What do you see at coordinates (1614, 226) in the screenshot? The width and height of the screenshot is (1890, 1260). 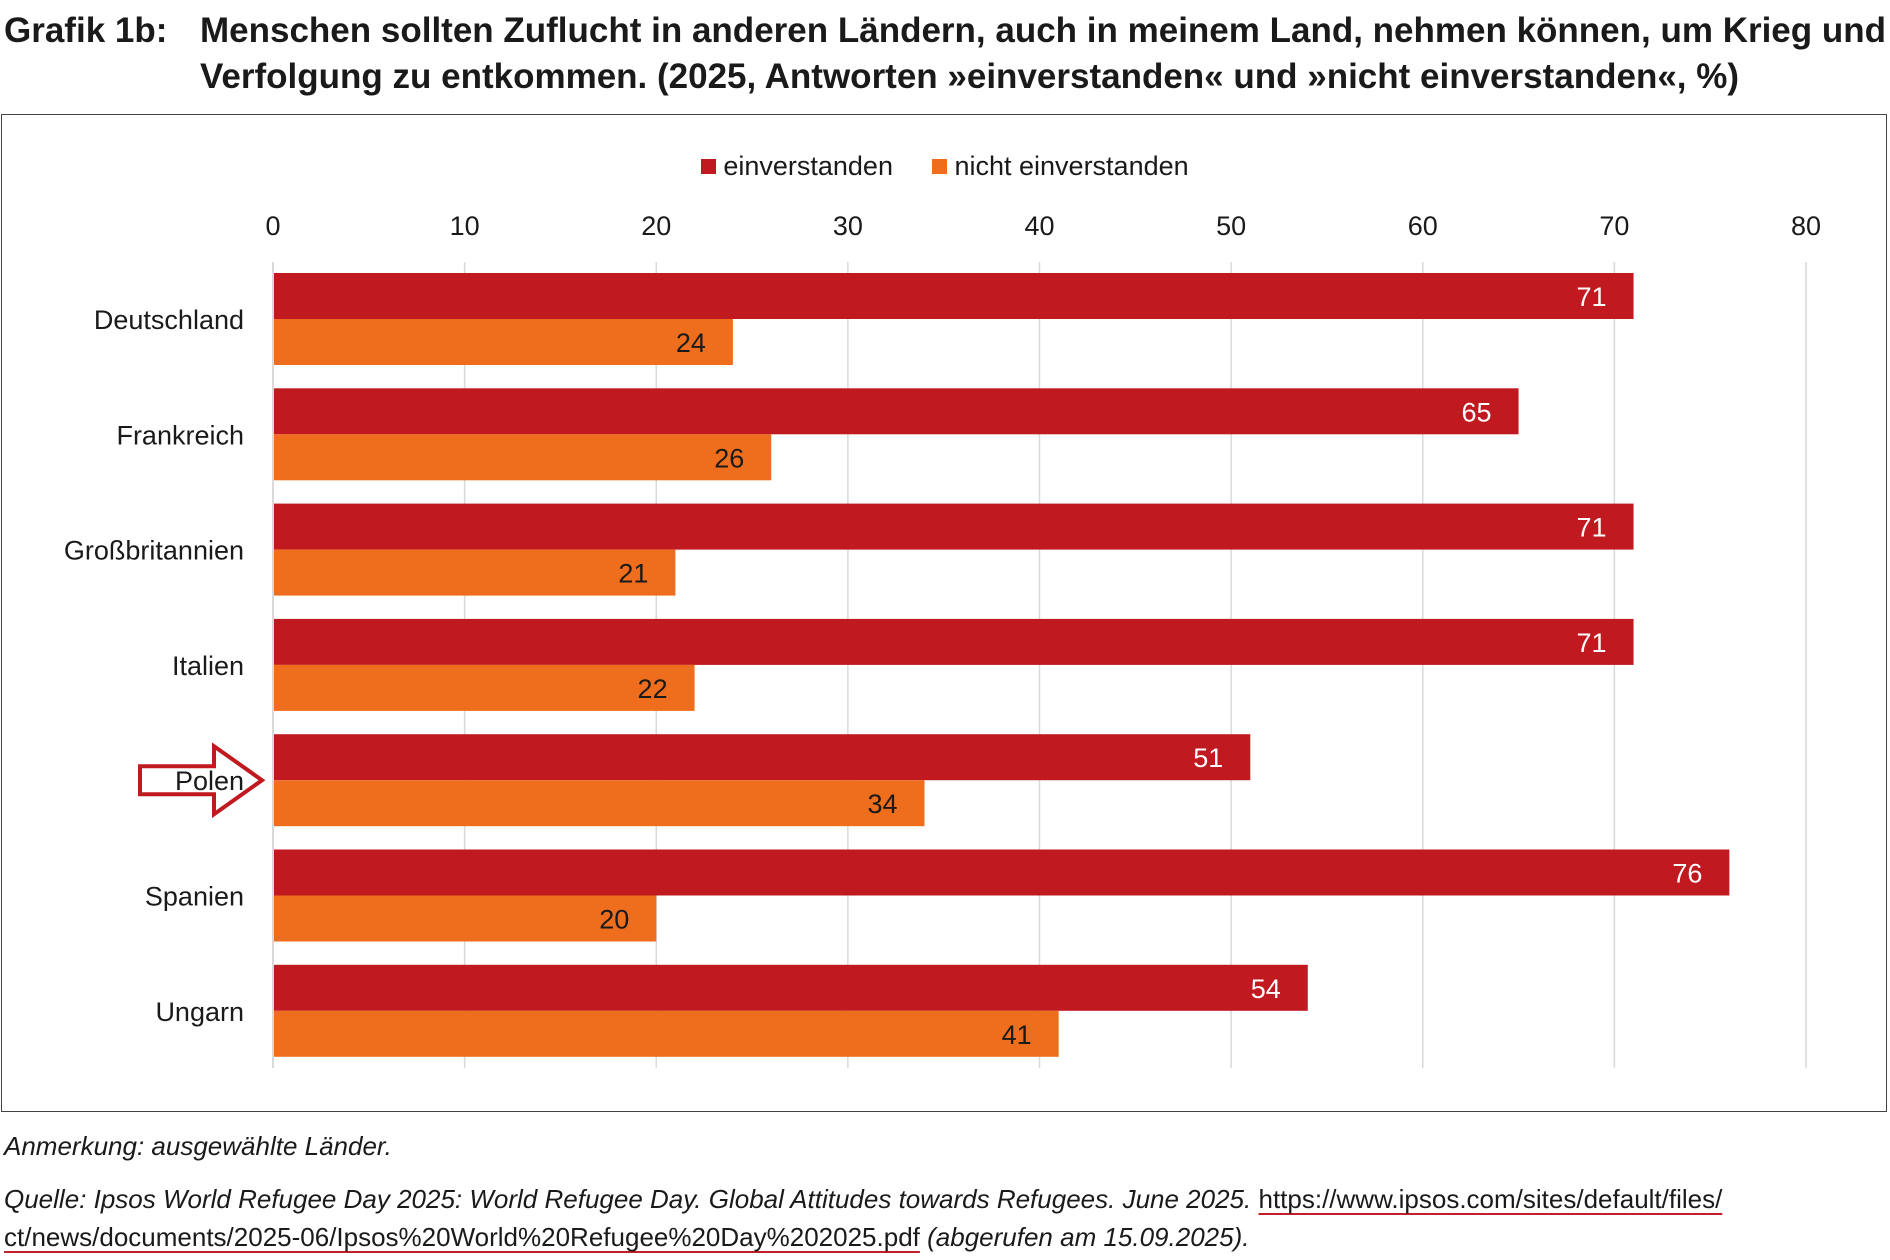 I see `x-tick-label: 70` at bounding box center [1614, 226].